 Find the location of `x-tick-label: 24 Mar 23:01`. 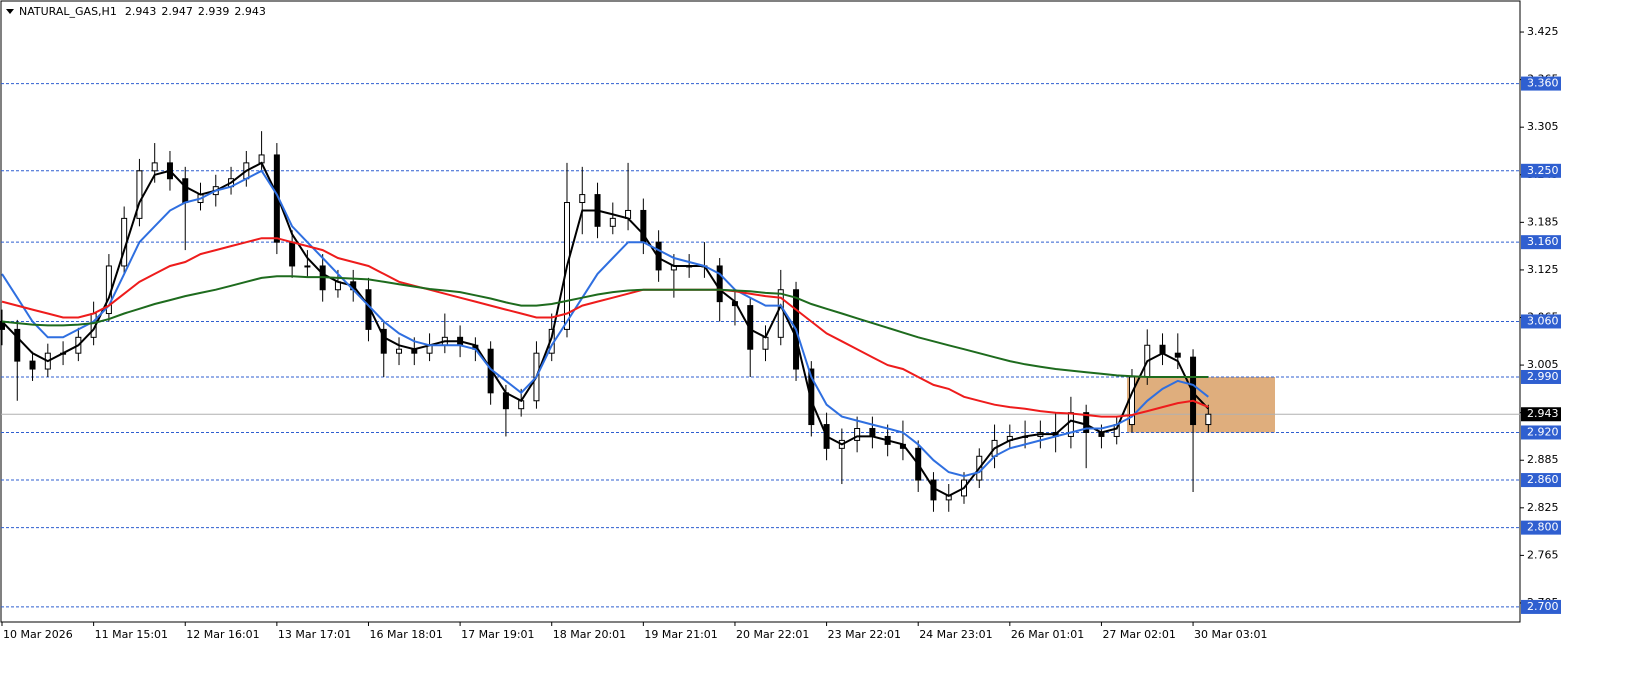

x-tick-label: 24 Mar 23:01 is located at coordinates (955, 634).